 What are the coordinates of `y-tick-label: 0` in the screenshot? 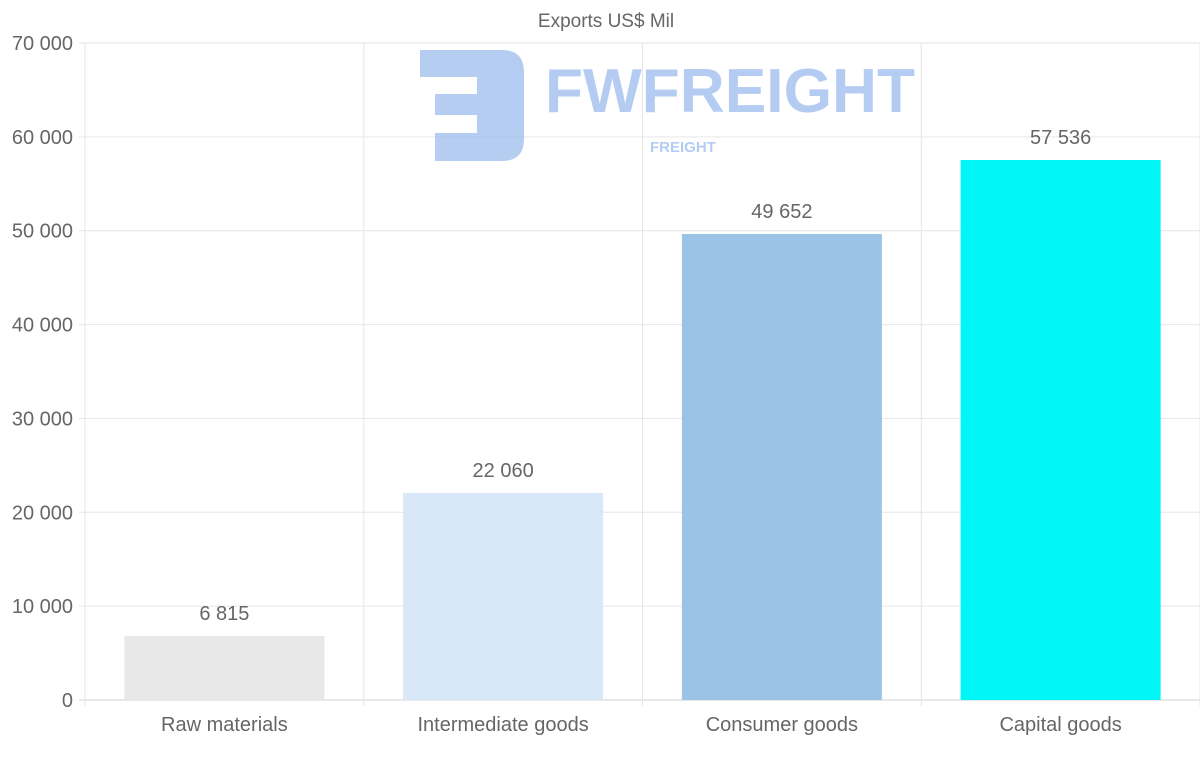 It's located at (67, 701).